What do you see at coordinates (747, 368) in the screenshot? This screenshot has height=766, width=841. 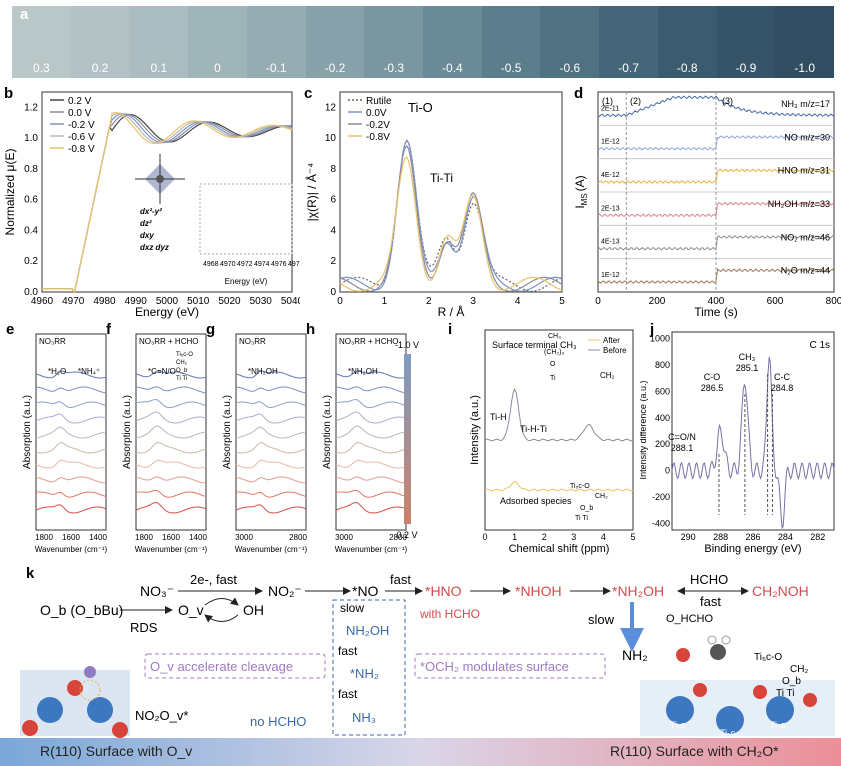 I see `xps-peak-value: 285.1` at bounding box center [747, 368].